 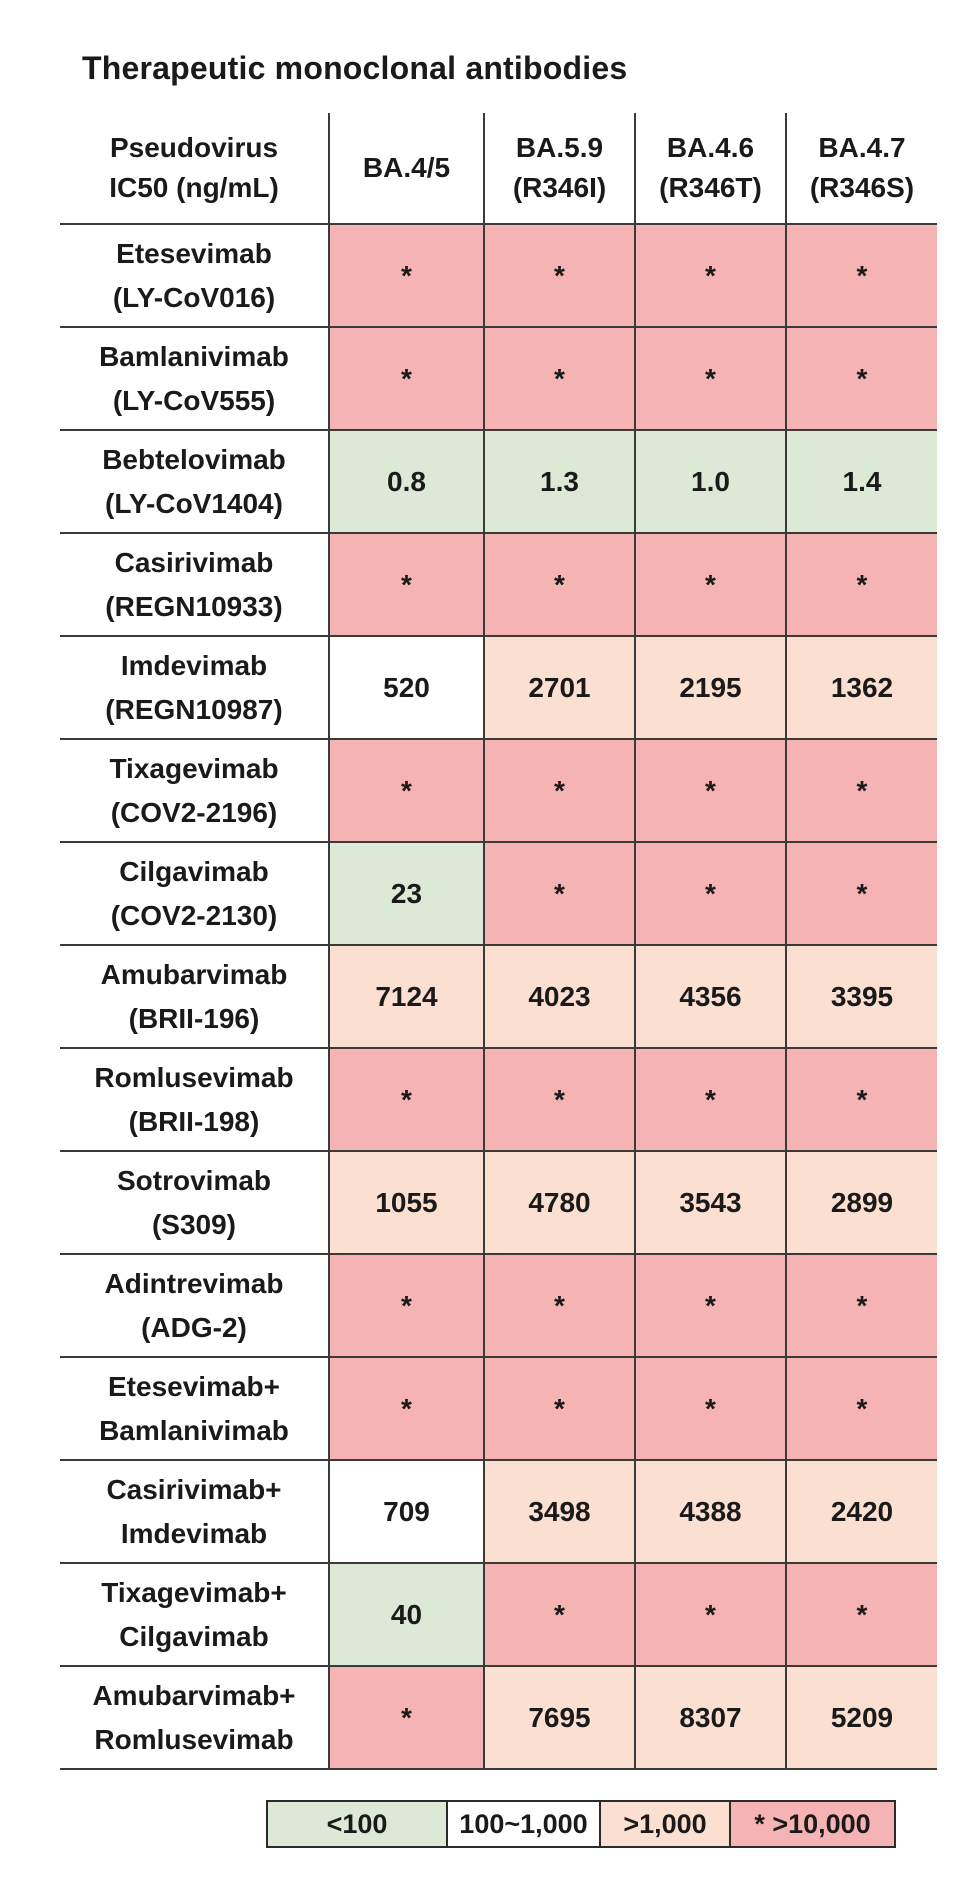 I want to click on row-label-line: Etesevimab, so click(x=194, y=253).